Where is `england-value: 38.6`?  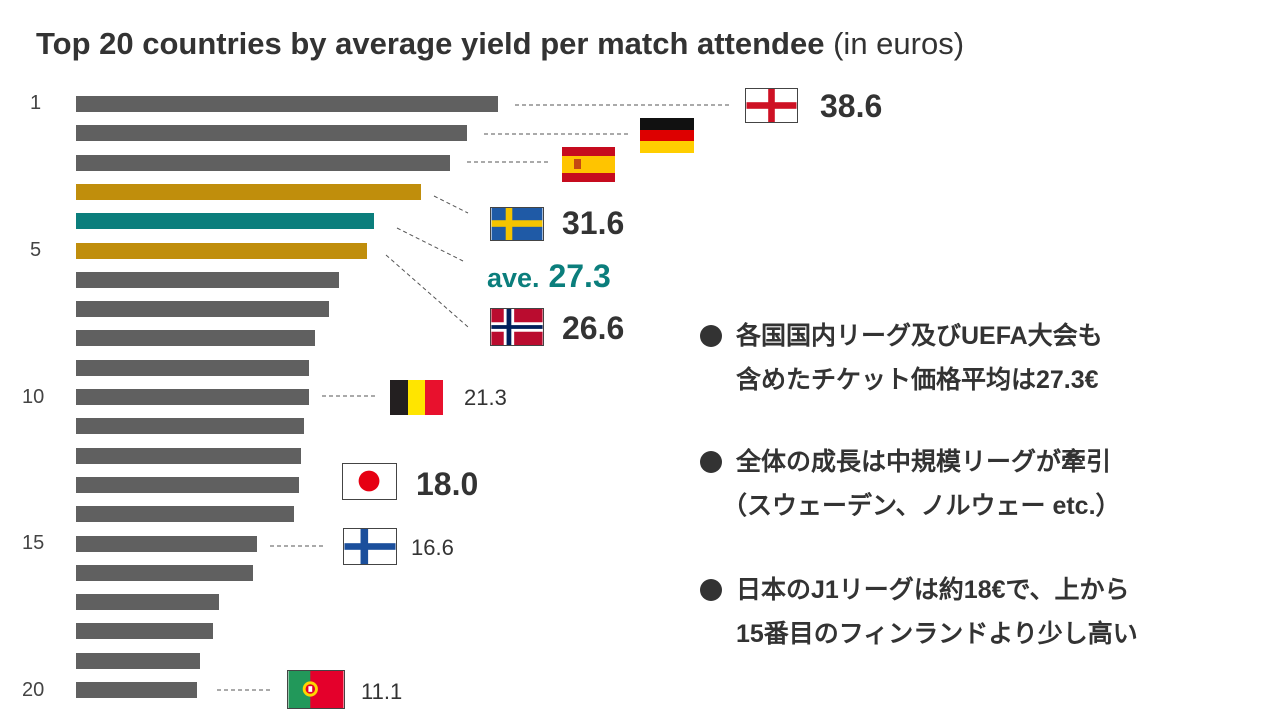
england-value: 38.6 is located at coordinates (851, 106).